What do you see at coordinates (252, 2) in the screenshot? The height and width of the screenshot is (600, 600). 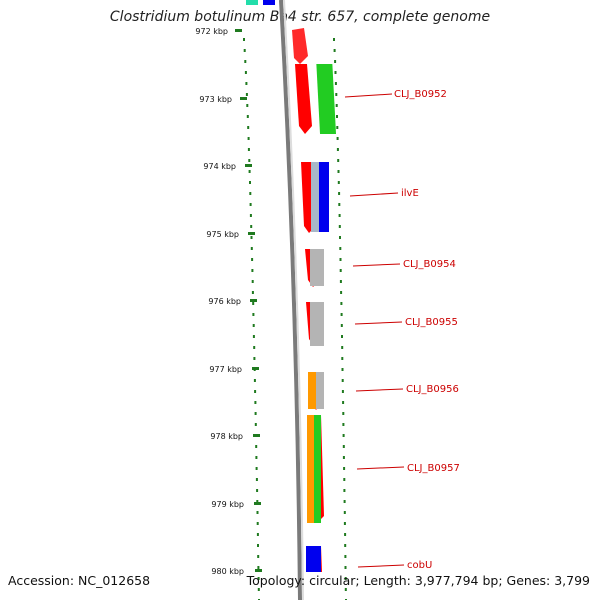 I see `cog-feature-teal` at bounding box center [252, 2].